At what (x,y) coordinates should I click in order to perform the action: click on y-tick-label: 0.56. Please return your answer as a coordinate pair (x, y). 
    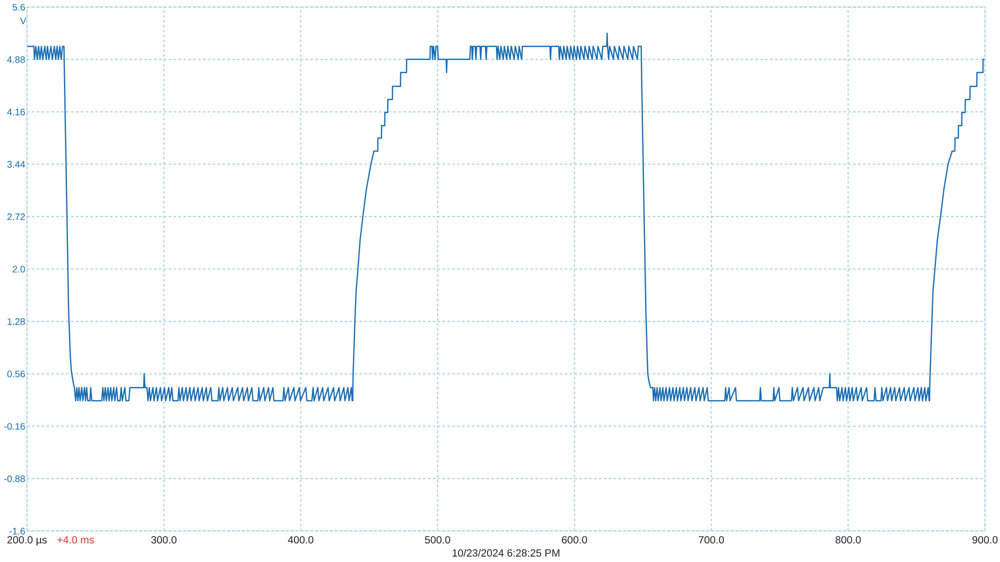
    Looking at the image, I should click on (16, 374).